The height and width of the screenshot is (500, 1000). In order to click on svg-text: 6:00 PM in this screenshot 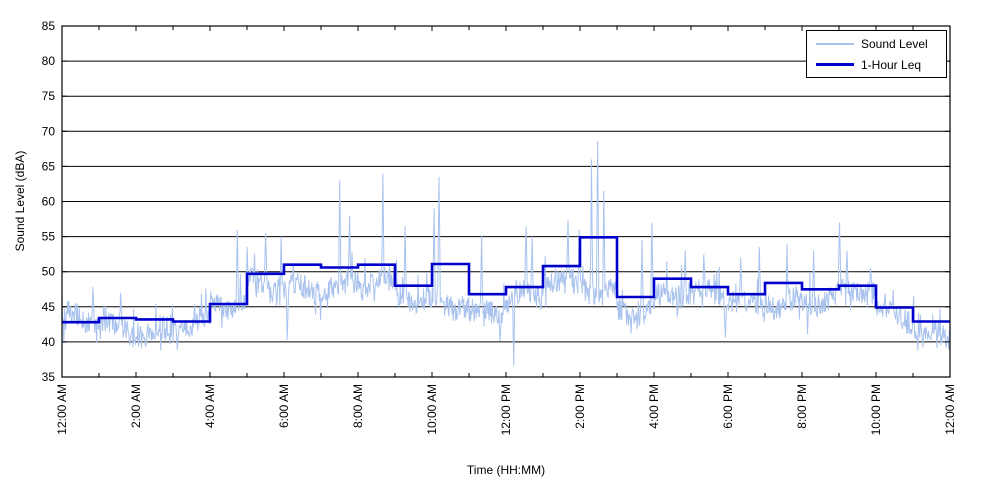, I will do `click(728, 406)`.